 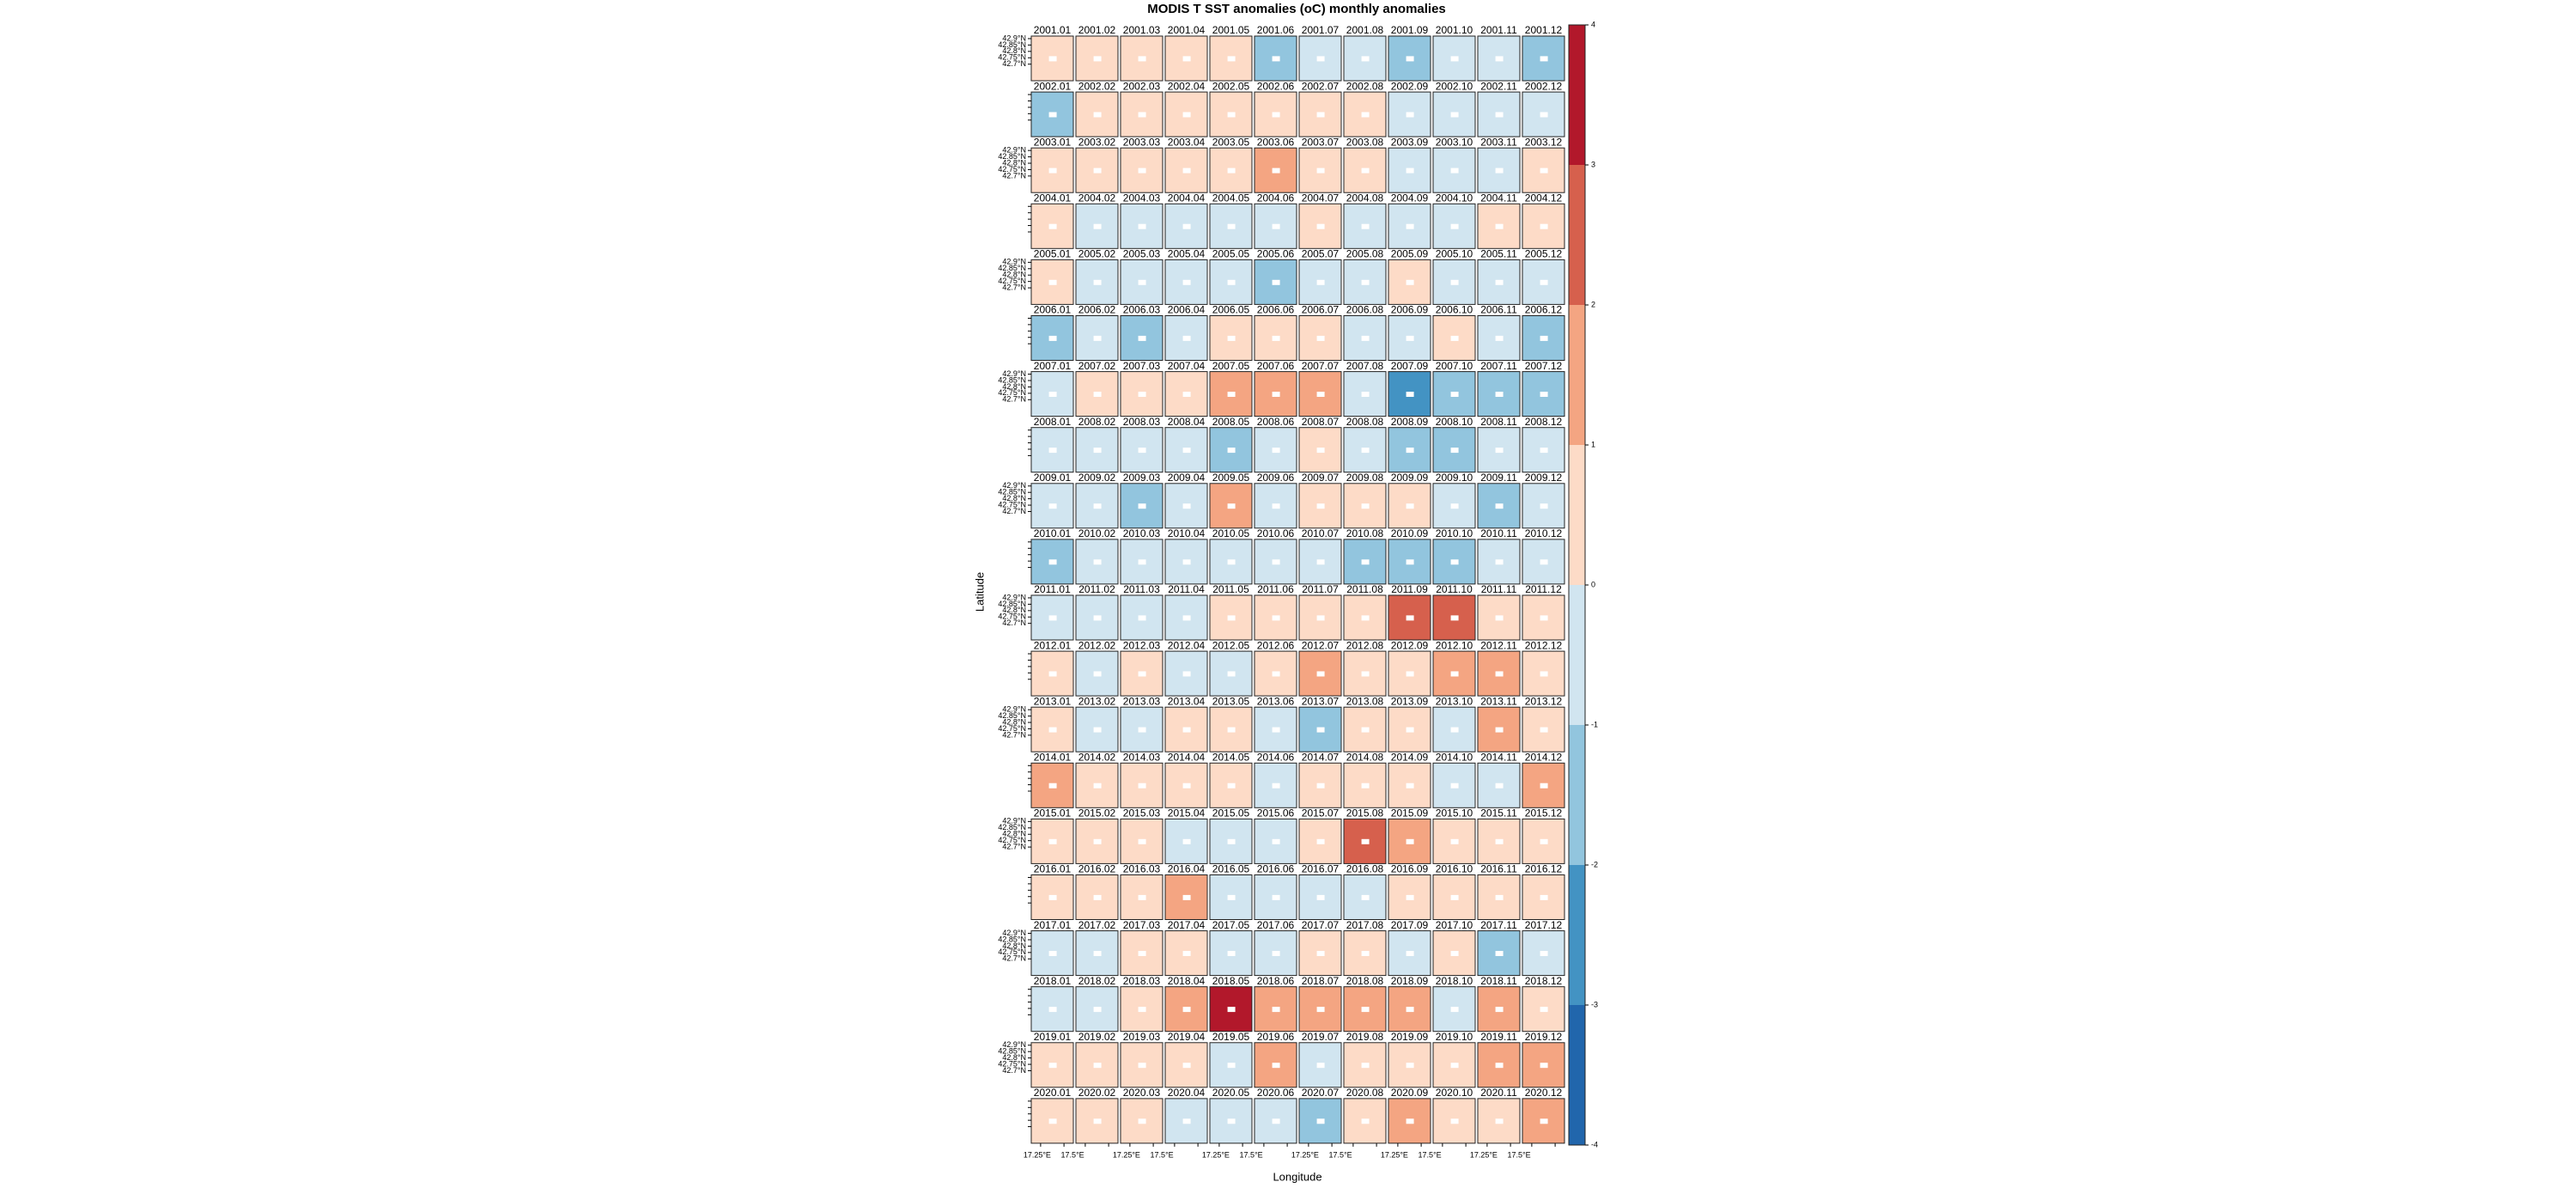 What do you see at coordinates (1455, 142) in the screenshot?
I see `panel-label: 2003.10` at bounding box center [1455, 142].